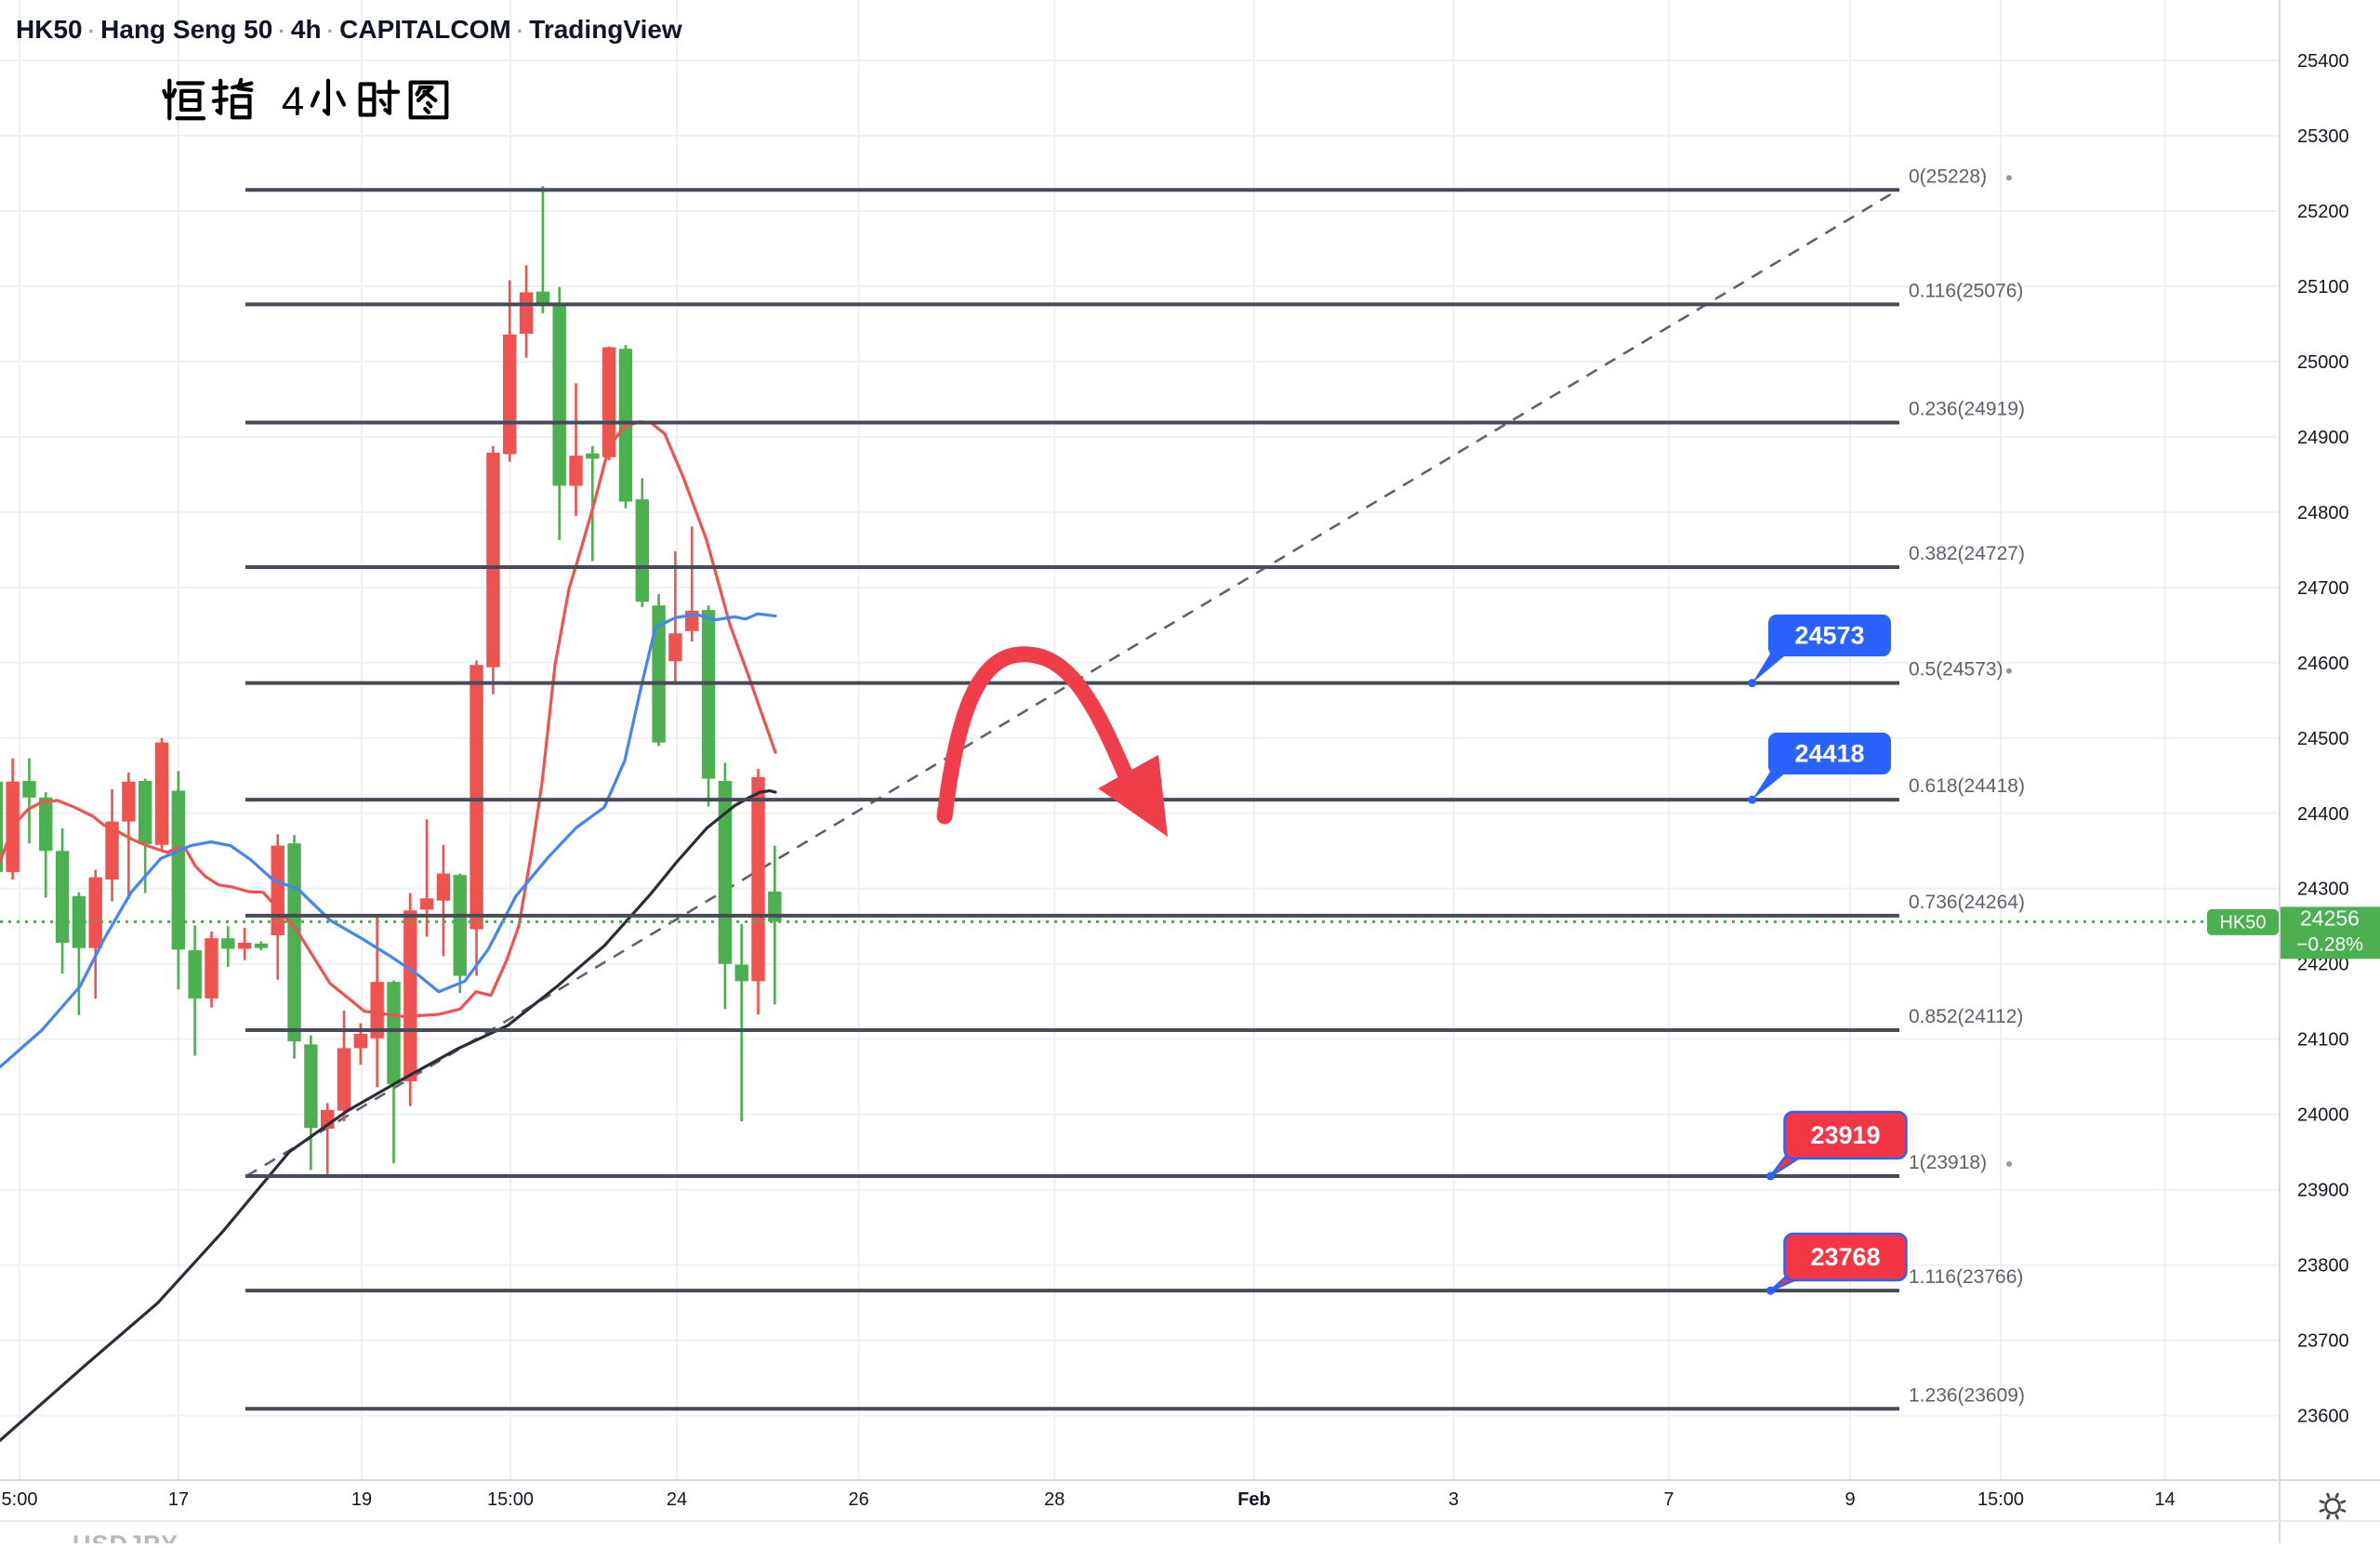 The image size is (2380, 1548). Describe the element at coordinates (1966, 1017) in the screenshot. I see `fib-level-label: 0.852(24112)` at that location.